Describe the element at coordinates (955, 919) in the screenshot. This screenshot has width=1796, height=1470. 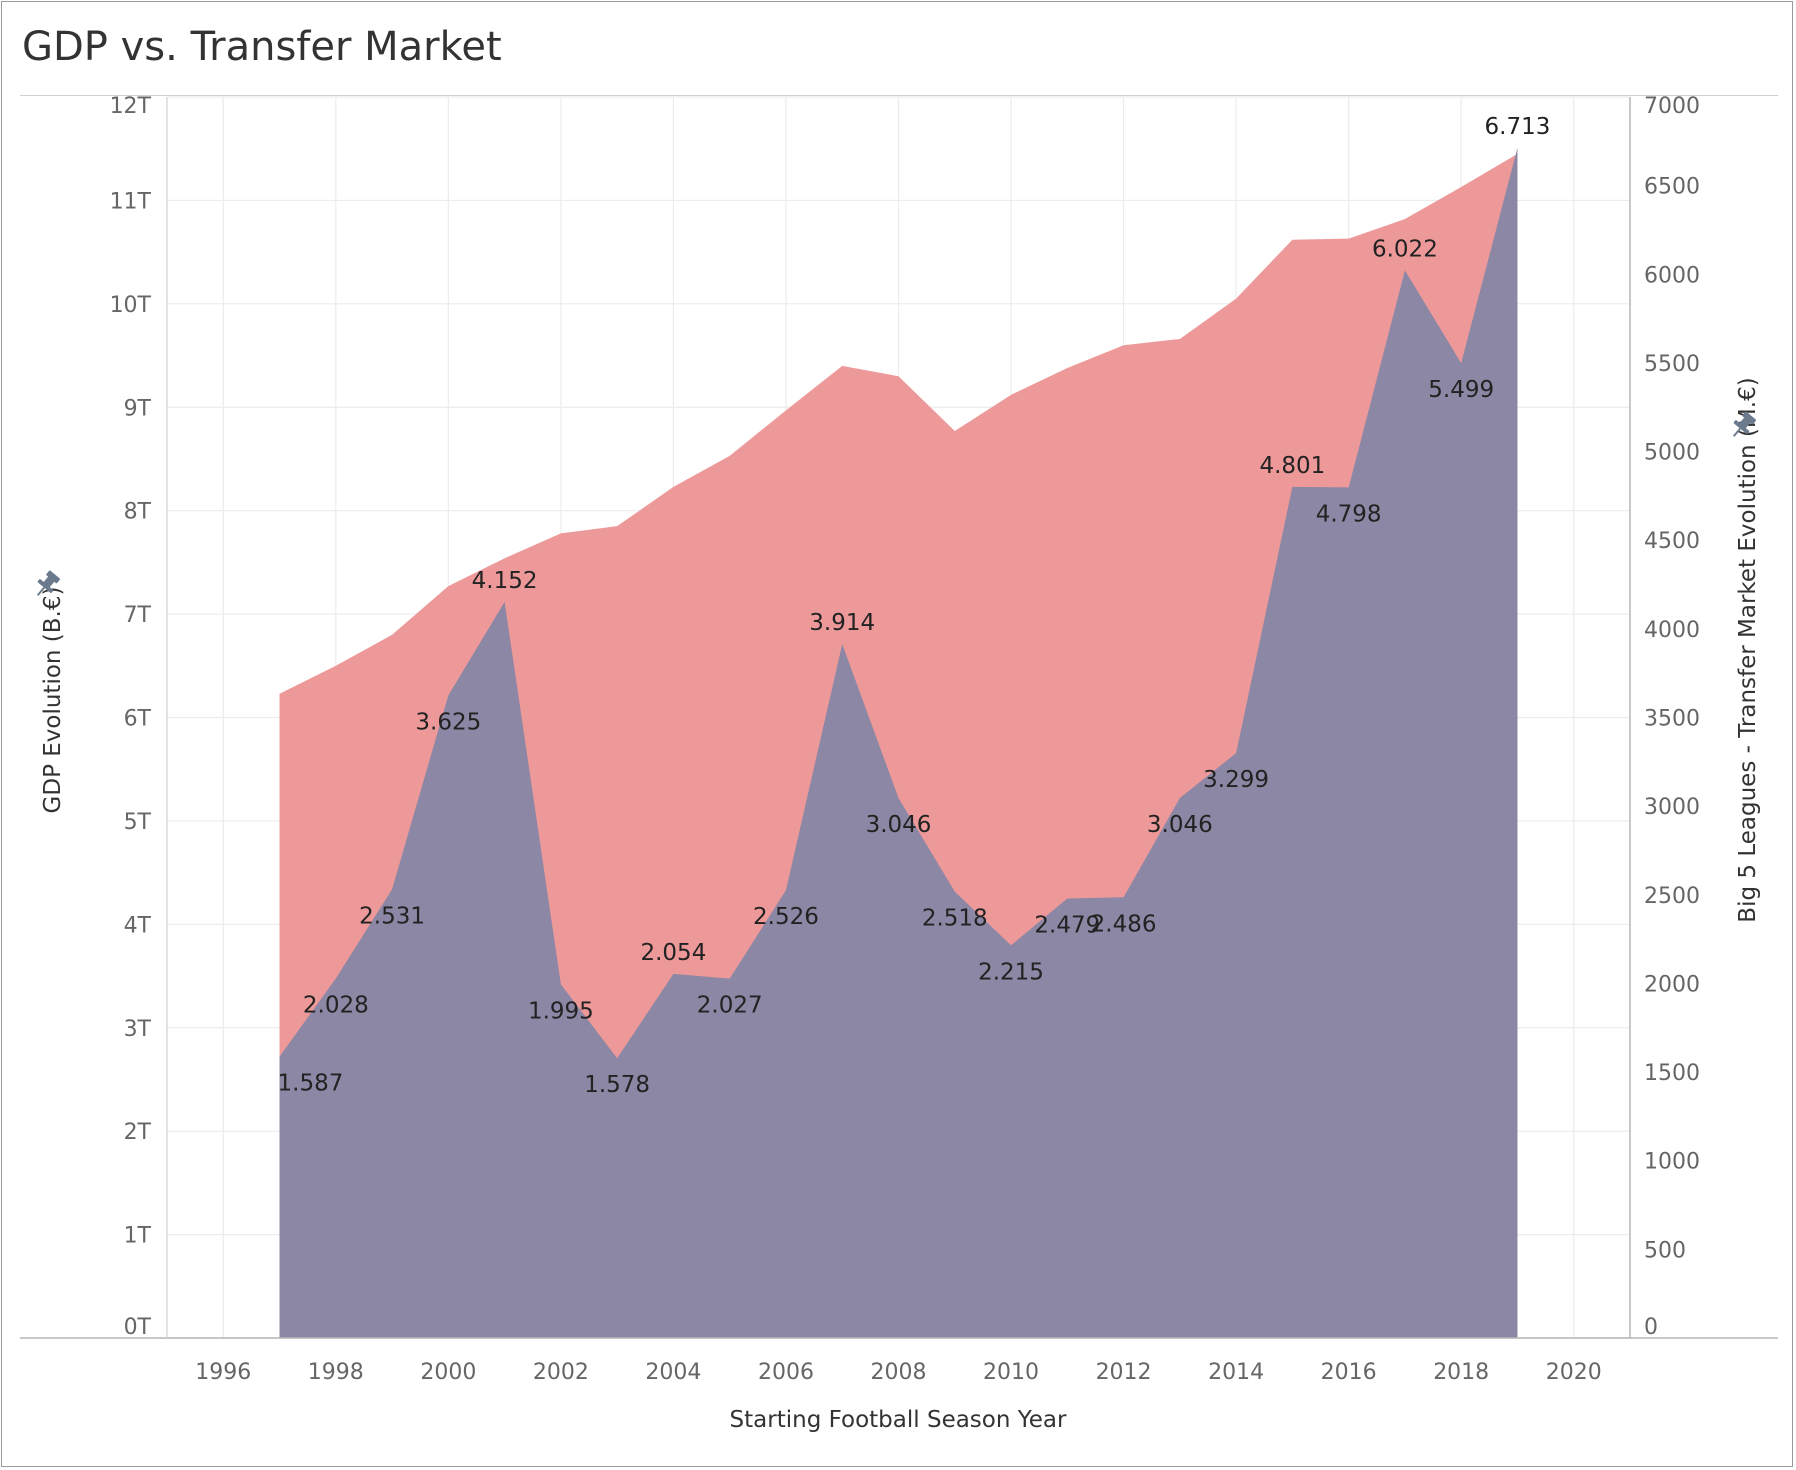
I see `data-label: 2.518` at that location.